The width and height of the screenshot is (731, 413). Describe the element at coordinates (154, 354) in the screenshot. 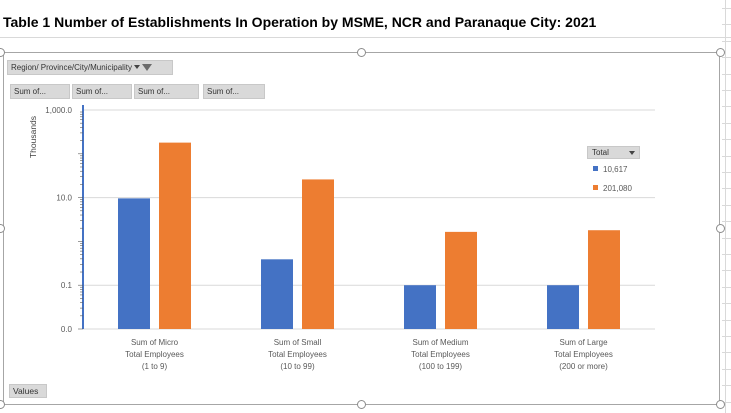

I see `category-label: Sum of Micro Total Employees (1 to 9)` at that location.